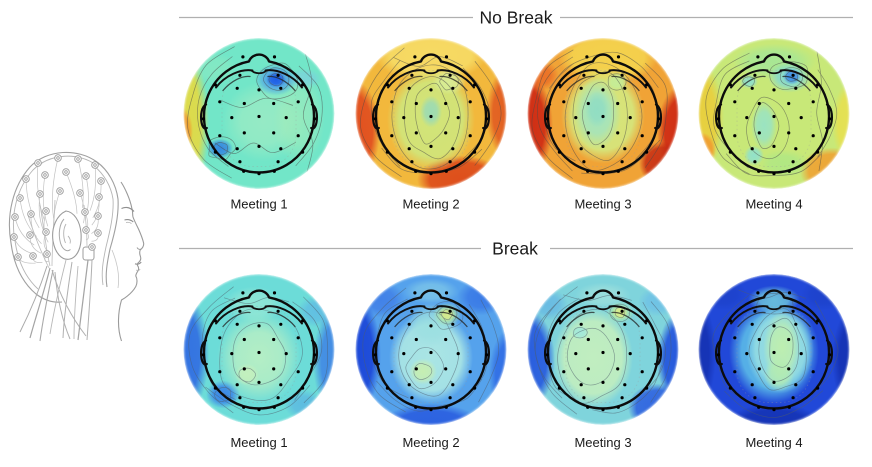 Image resolution: width=872 pixels, height=467 pixels. Describe the element at coordinates (516, 17) in the screenshot. I see `svg-text: No Break` at that location.